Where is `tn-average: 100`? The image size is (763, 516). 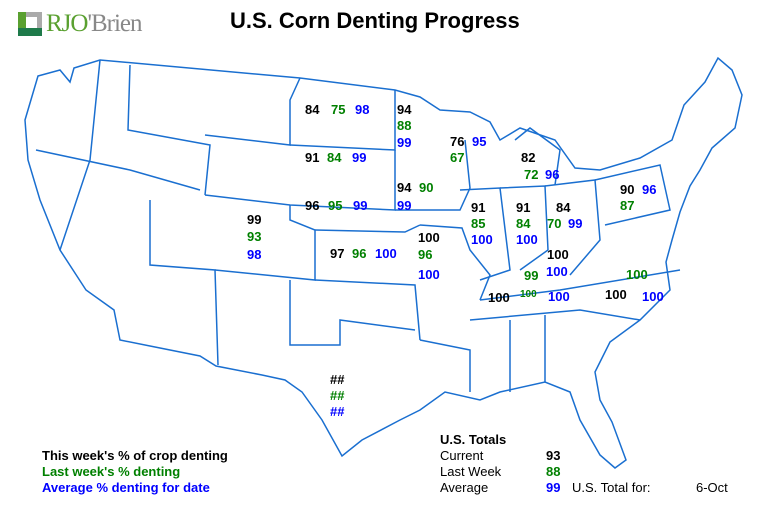
tn-average: 100 is located at coordinates (559, 296).